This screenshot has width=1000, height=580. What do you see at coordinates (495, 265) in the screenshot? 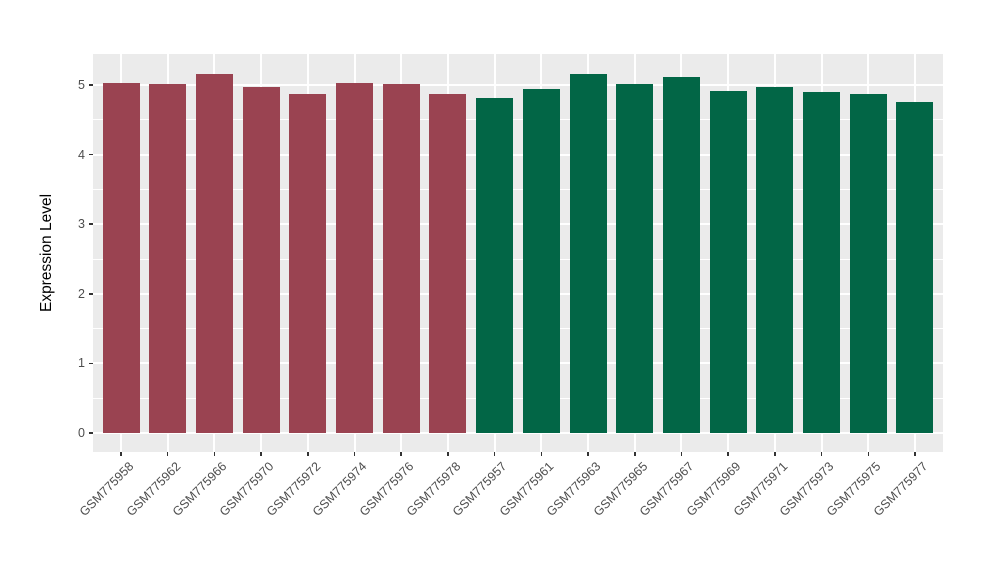
I see `bar-GSM775957` at bounding box center [495, 265].